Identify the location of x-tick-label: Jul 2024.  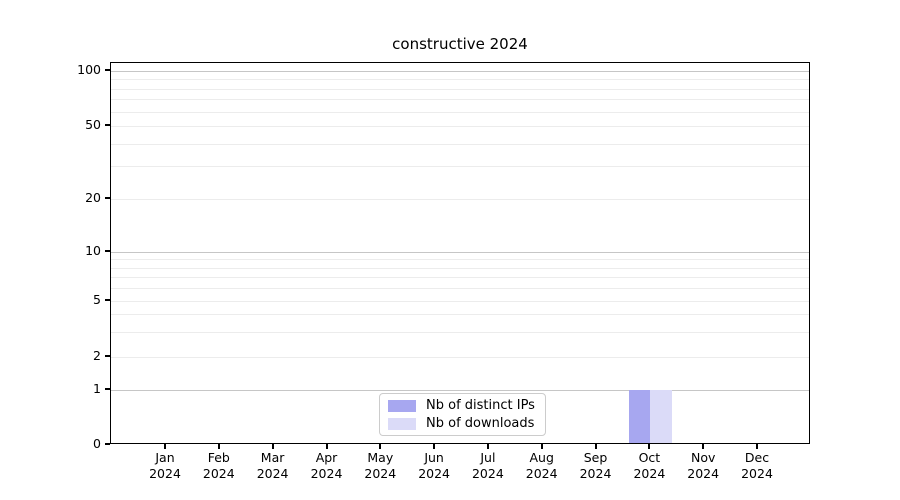
(488, 466).